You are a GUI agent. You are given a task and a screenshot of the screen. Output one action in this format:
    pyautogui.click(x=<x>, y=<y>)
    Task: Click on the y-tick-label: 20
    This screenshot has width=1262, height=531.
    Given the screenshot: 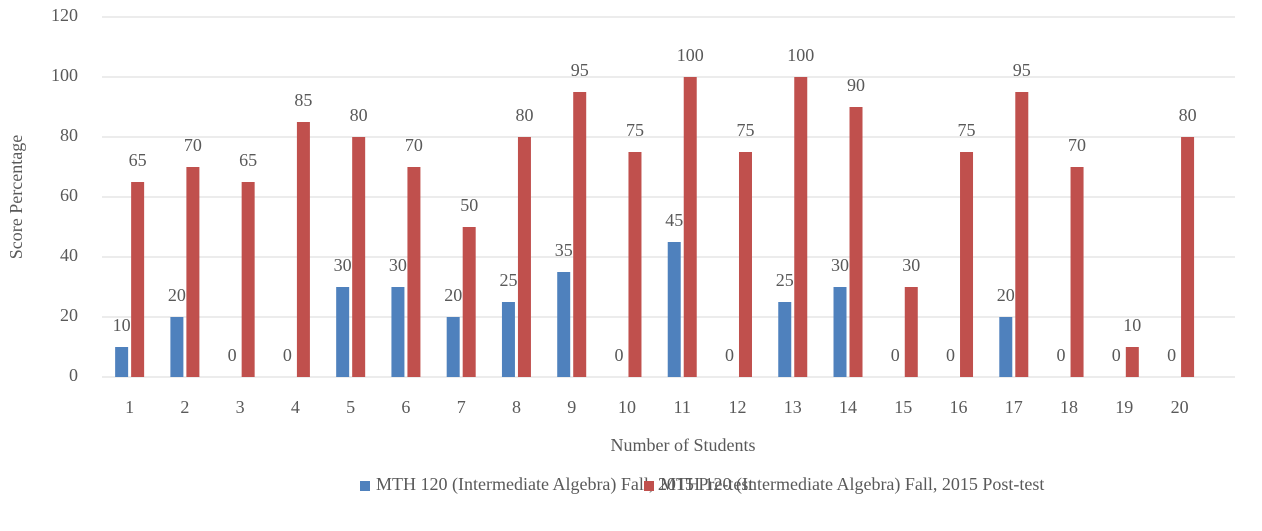 What is the action you would take?
    pyautogui.click(x=69, y=315)
    